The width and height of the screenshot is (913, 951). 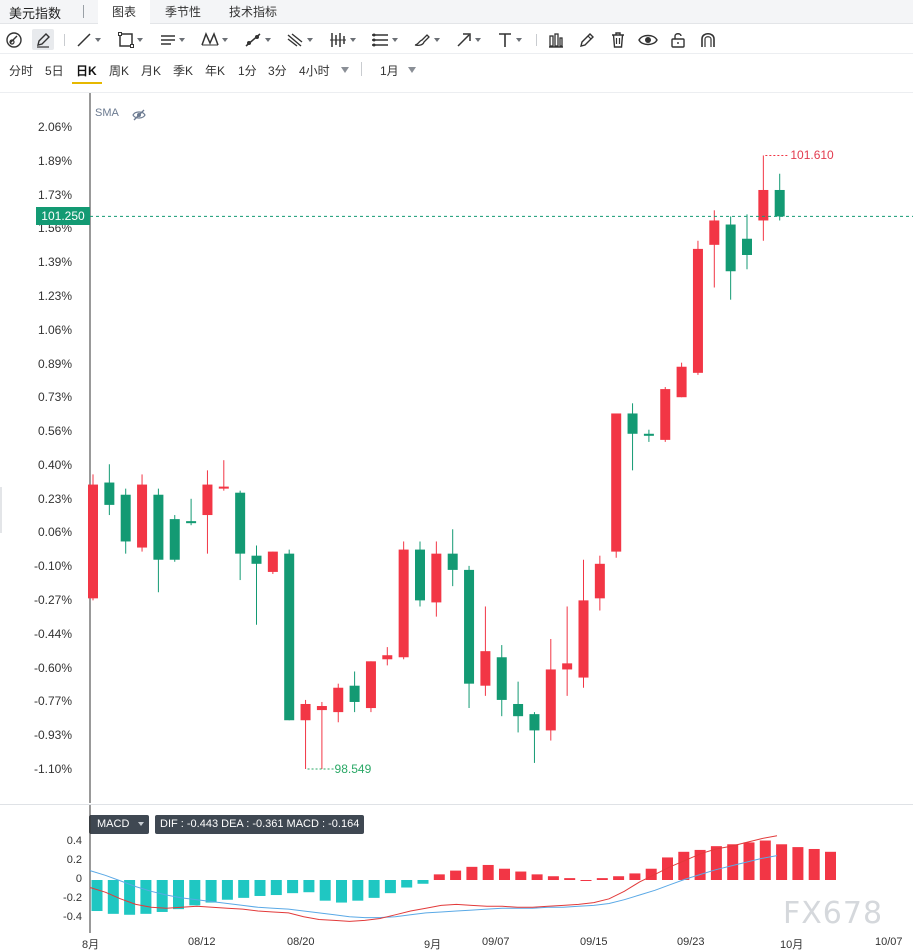 I want to click on period-1min: 1分, so click(x=247, y=71).